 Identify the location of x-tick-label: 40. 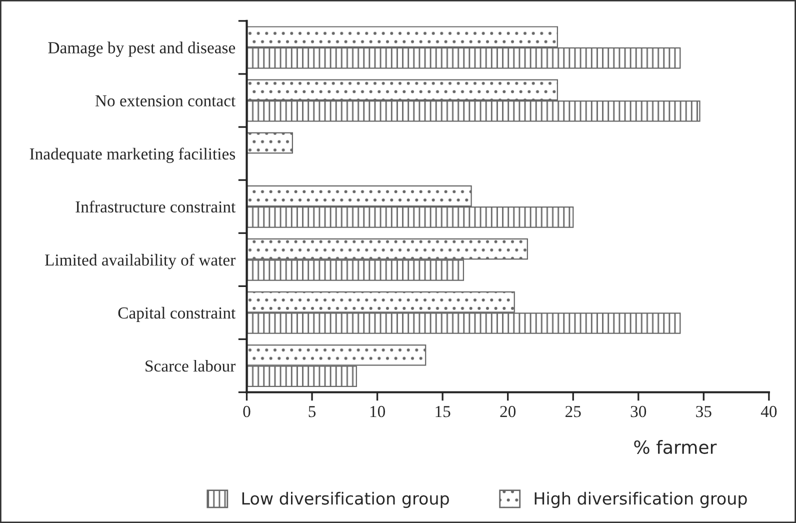
(768, 412).